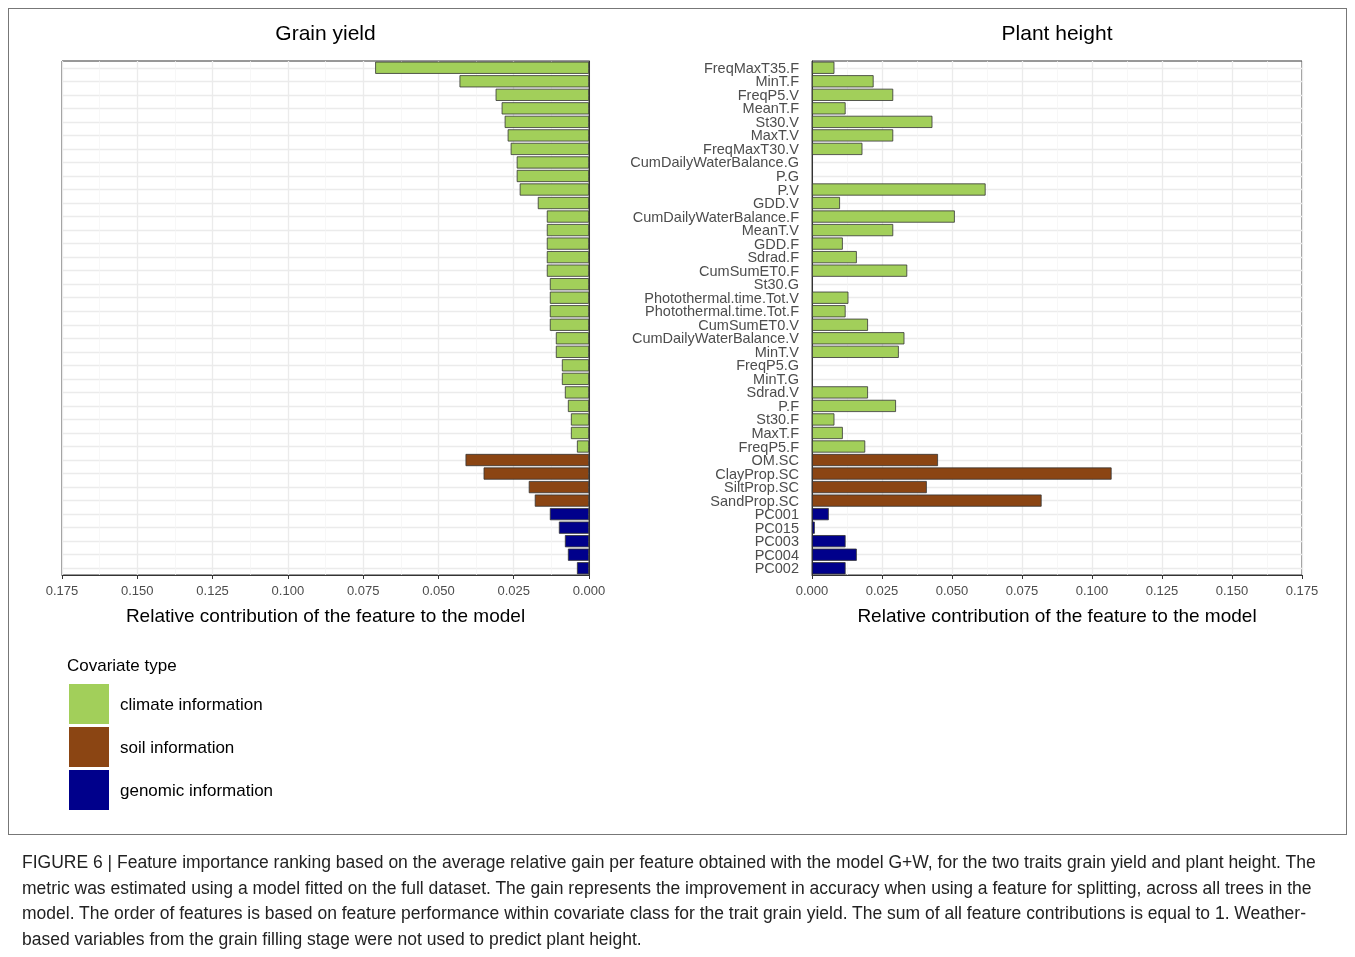 The width and height of the screenshot is (1355, 957). I want to click on caption: FIGURE 6 | Feature importance ranking based on the average relative gain per feature obtained with the model G+W, for the two traits grain yield and plant height. The metric was estimated using a model fitted on the full dataset. The gain represents the improvement in accuracy when using a feature for splitting, across all trees in the model. The order of features is based on feature performance within covariate class for the trait grain yield. The sum of all feature contributions is equal to 1. Weather-based variables from the grain filling stage were not used to predict plant height., so click(669, 901).